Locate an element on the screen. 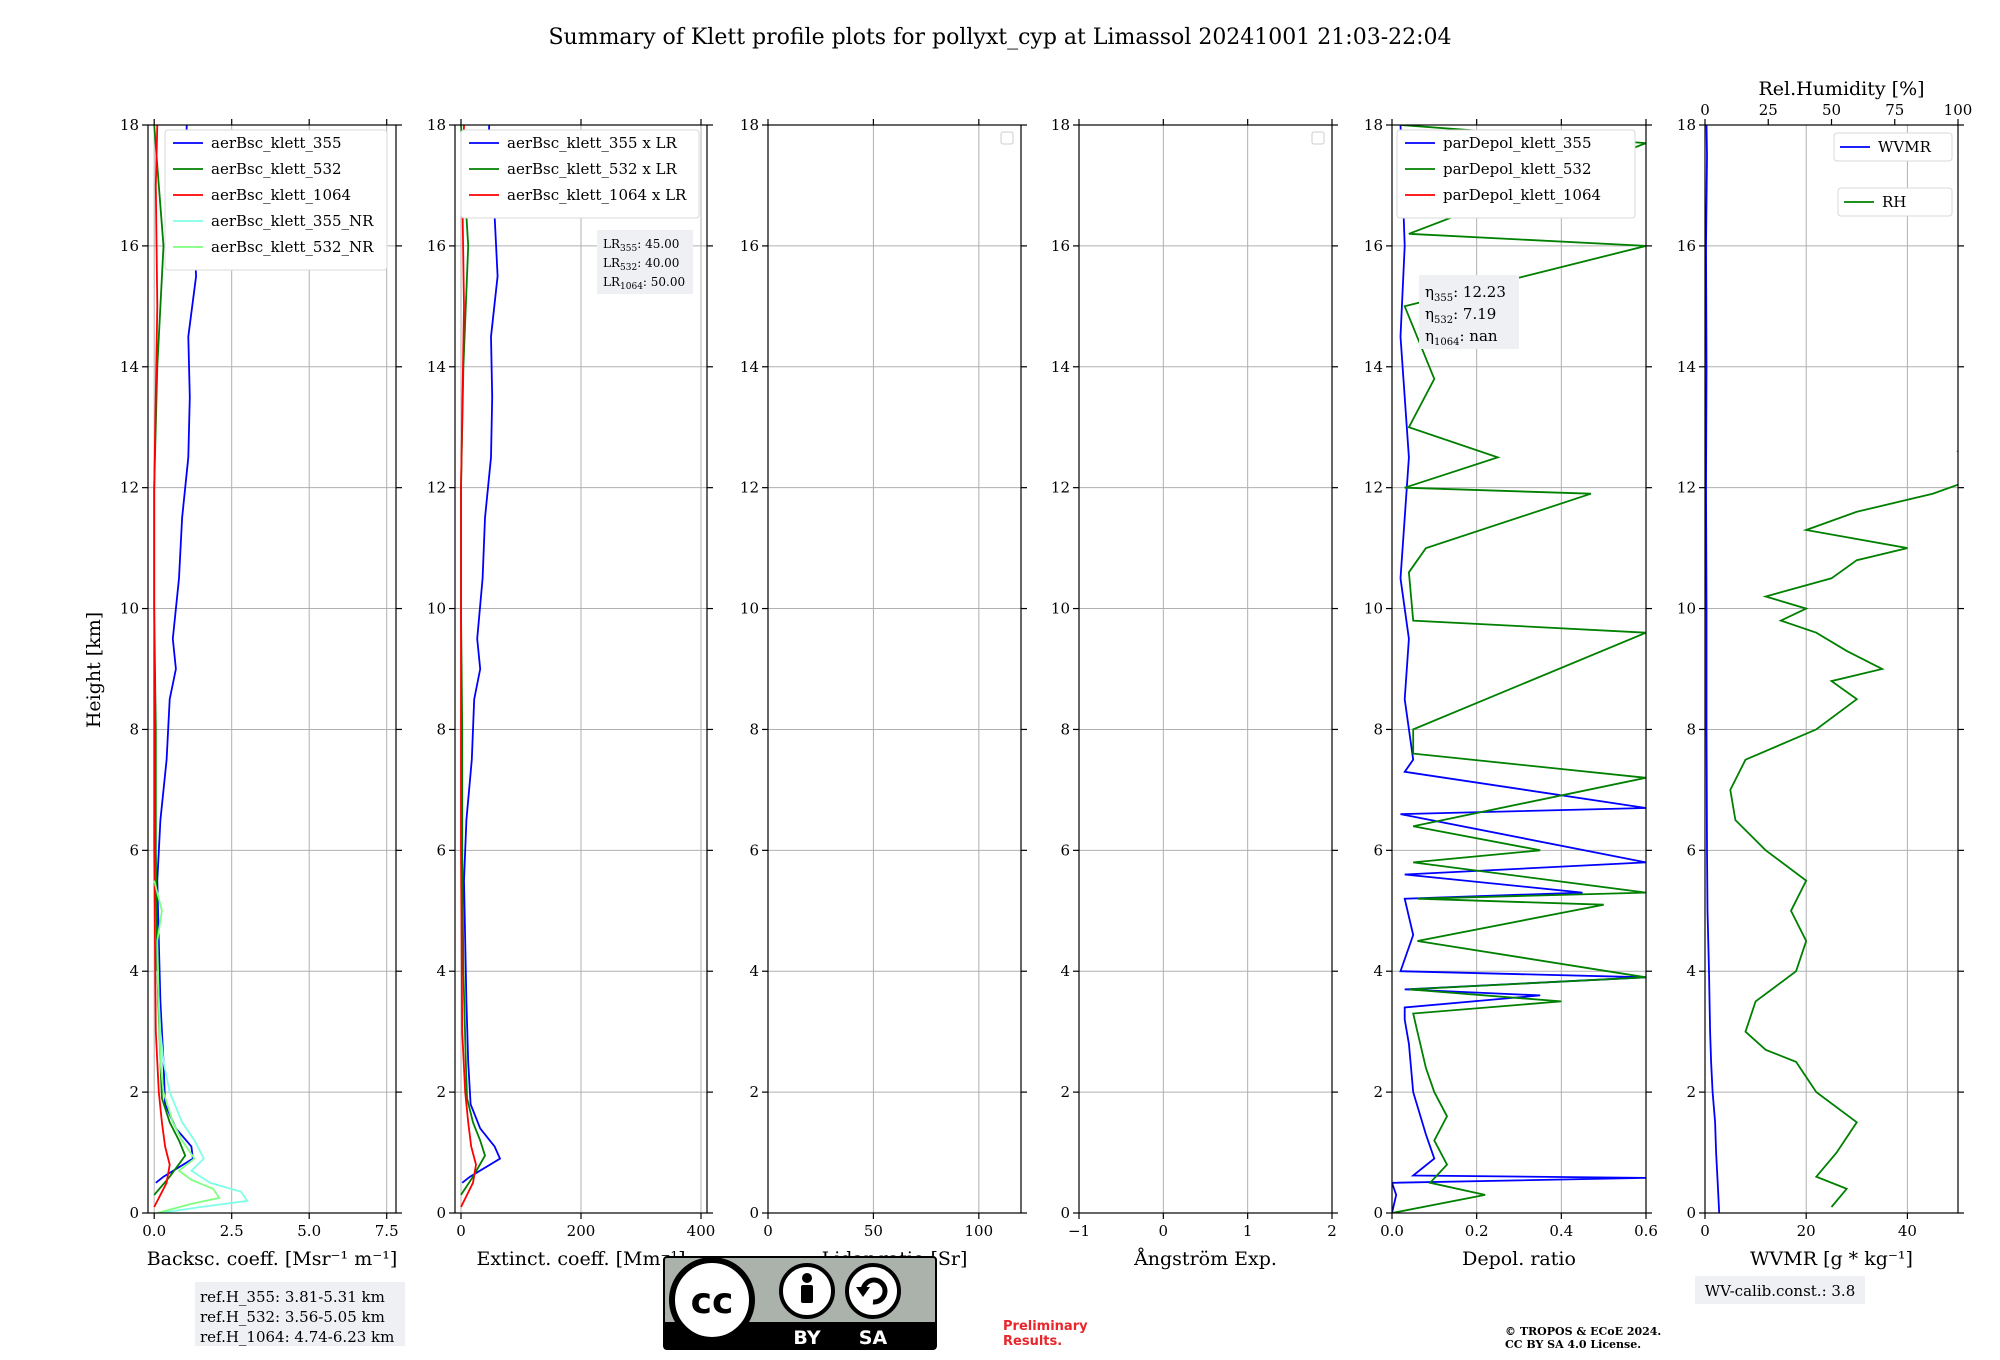 The height and width of the screenshot is (1360, 2000). xtick-label: 0.2 is located at coordinates (1477, 1231).